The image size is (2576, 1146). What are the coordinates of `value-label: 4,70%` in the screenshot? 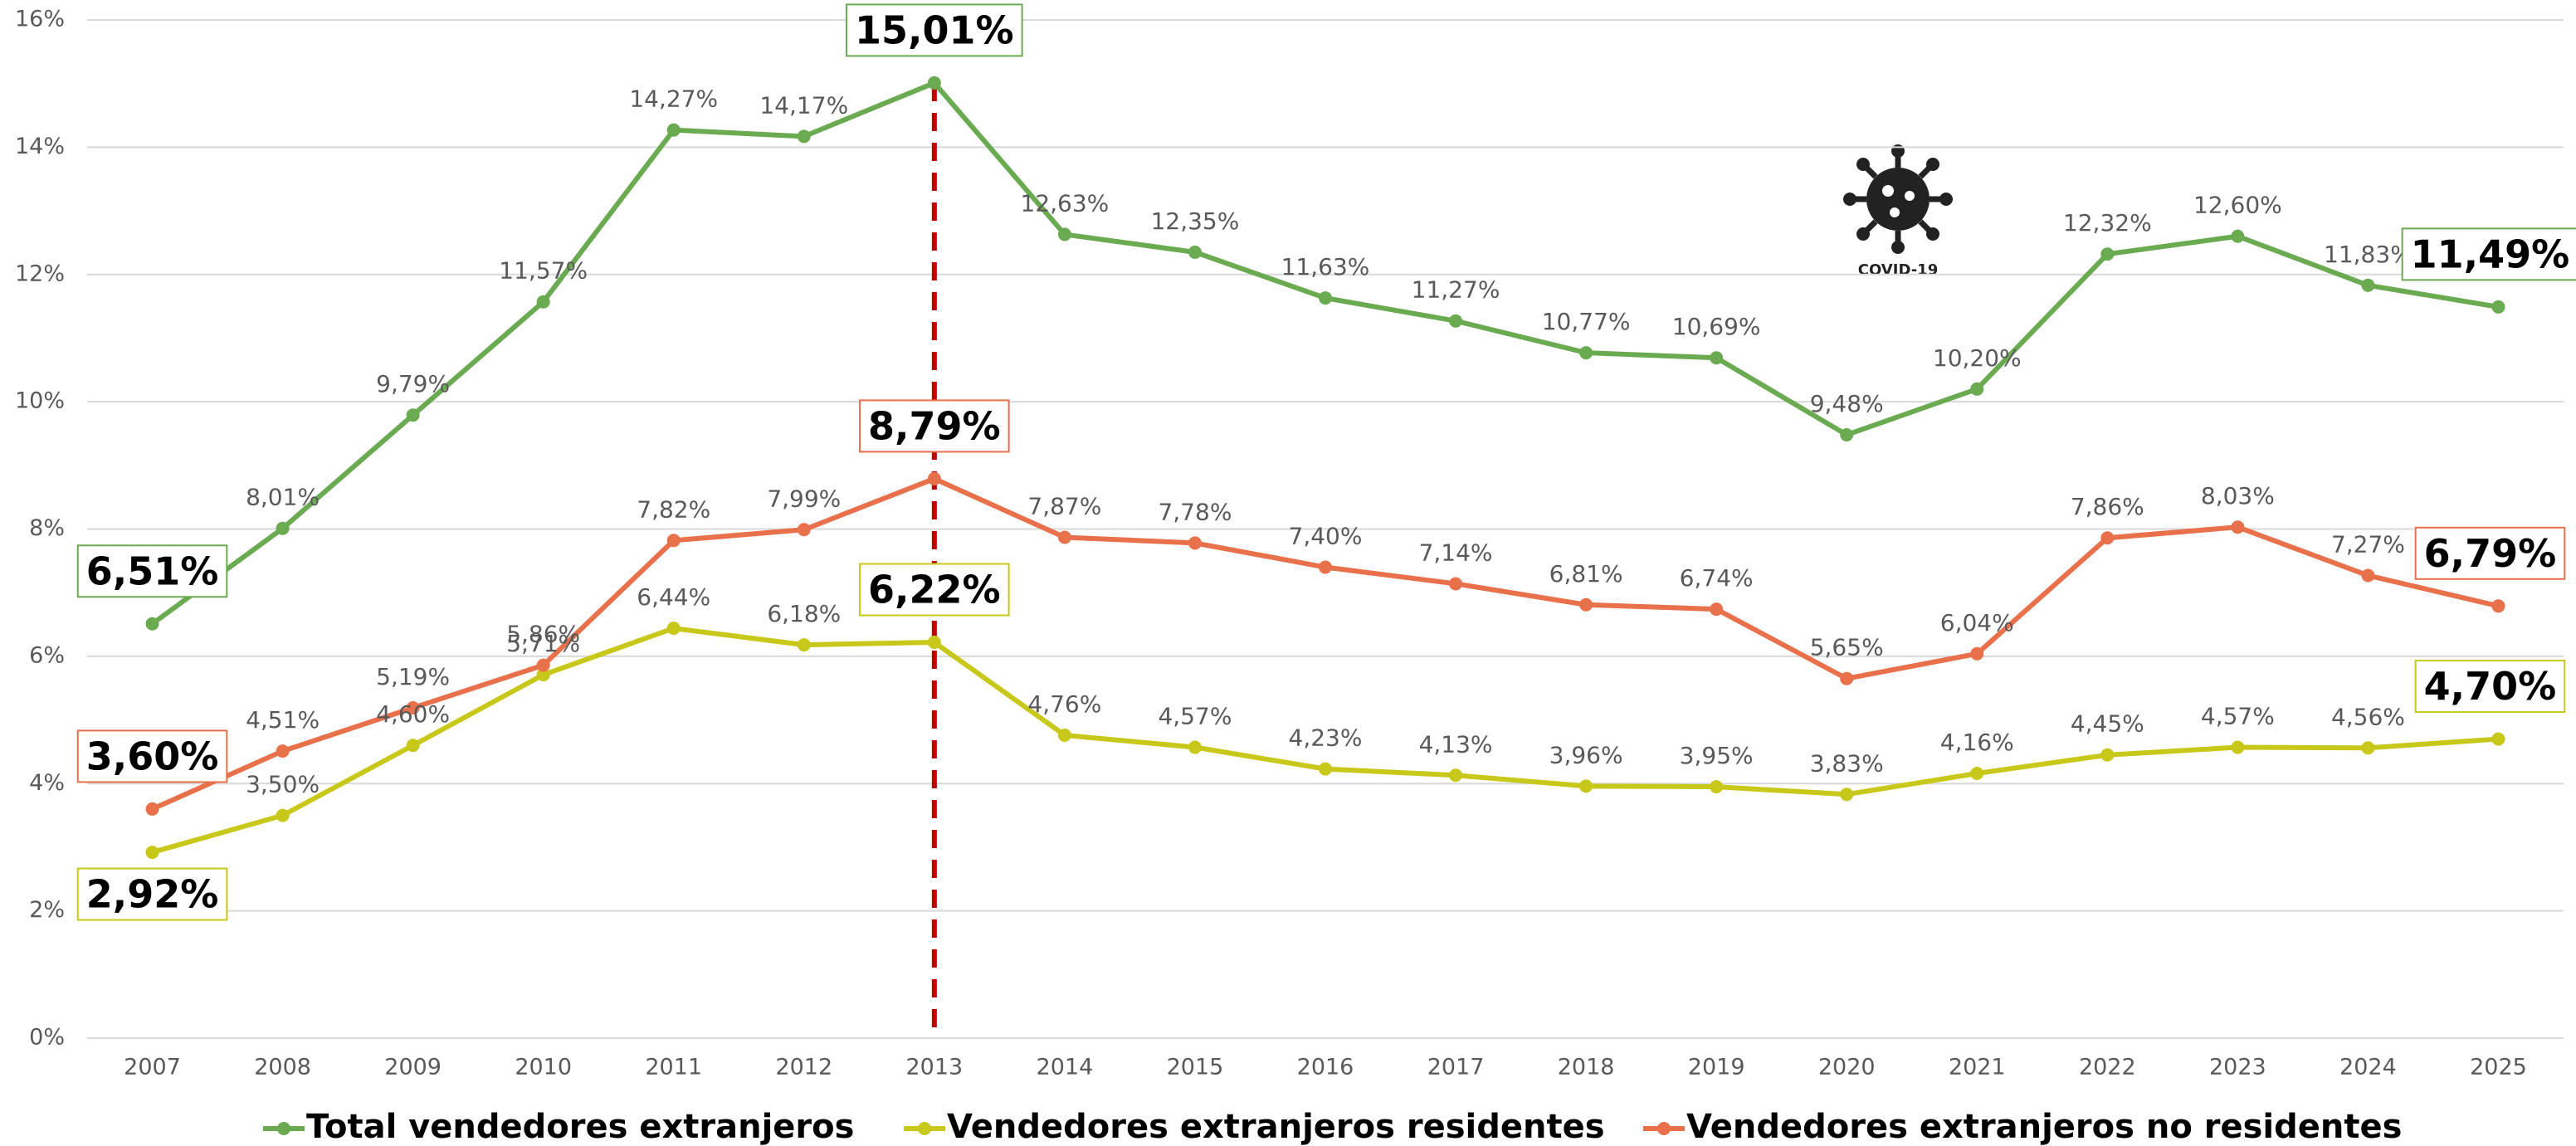 It's located at (2491, 686).